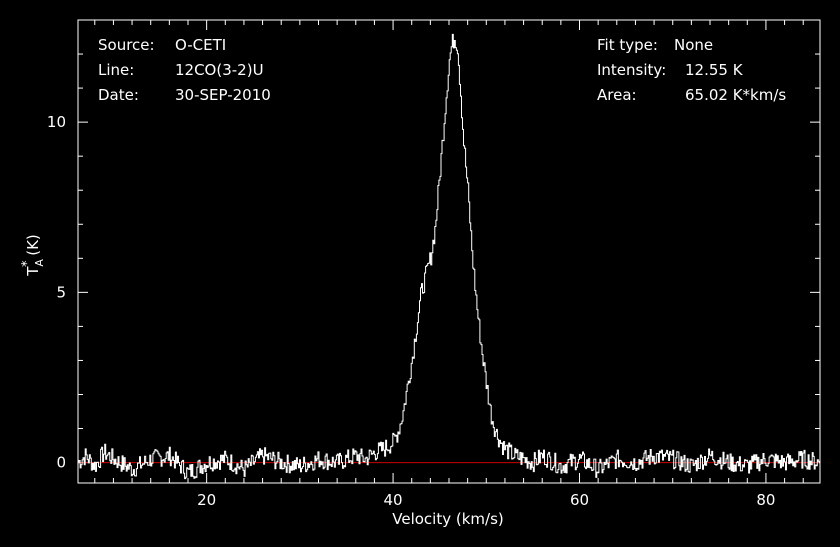 The height and width of the screenshot is (547, 840). I want to click on x-tick-label: 40, so click(393, 500).